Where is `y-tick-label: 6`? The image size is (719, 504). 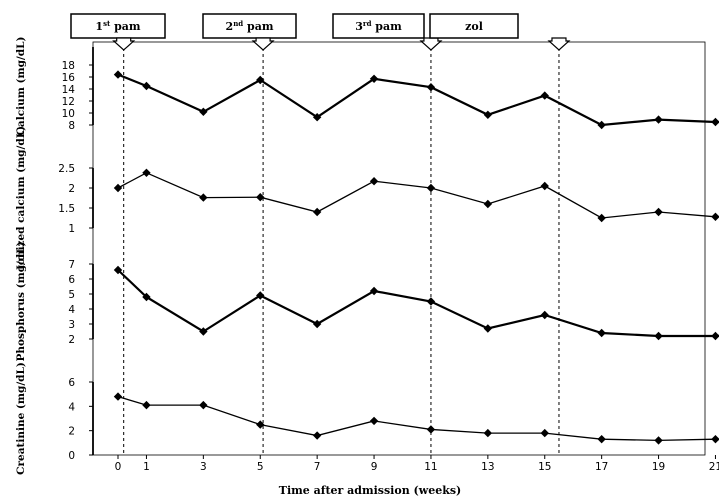 y-tick-label: 6 is located at coordinates (71, 280).